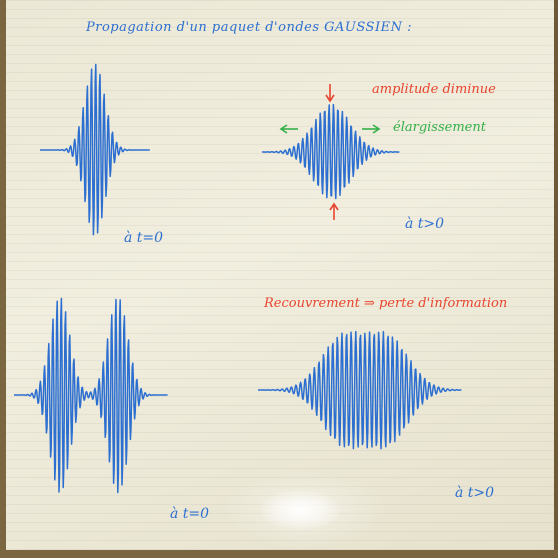  Describe the element at coordinates (288, 129) in the screenshot. I see `spread-arrow-left` at that location.